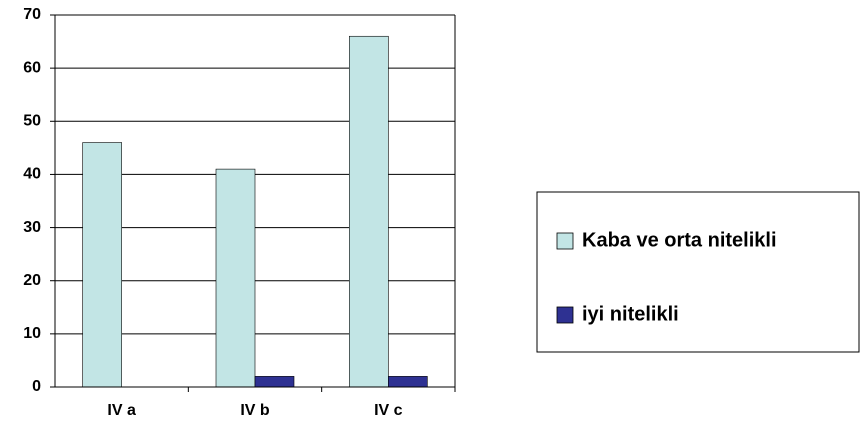 The width and height of the screenshot is (860, 436). What do you see at coordinates (698, 272) in the screenshot?
I see `legend-box` at bounding box center [698, 272].